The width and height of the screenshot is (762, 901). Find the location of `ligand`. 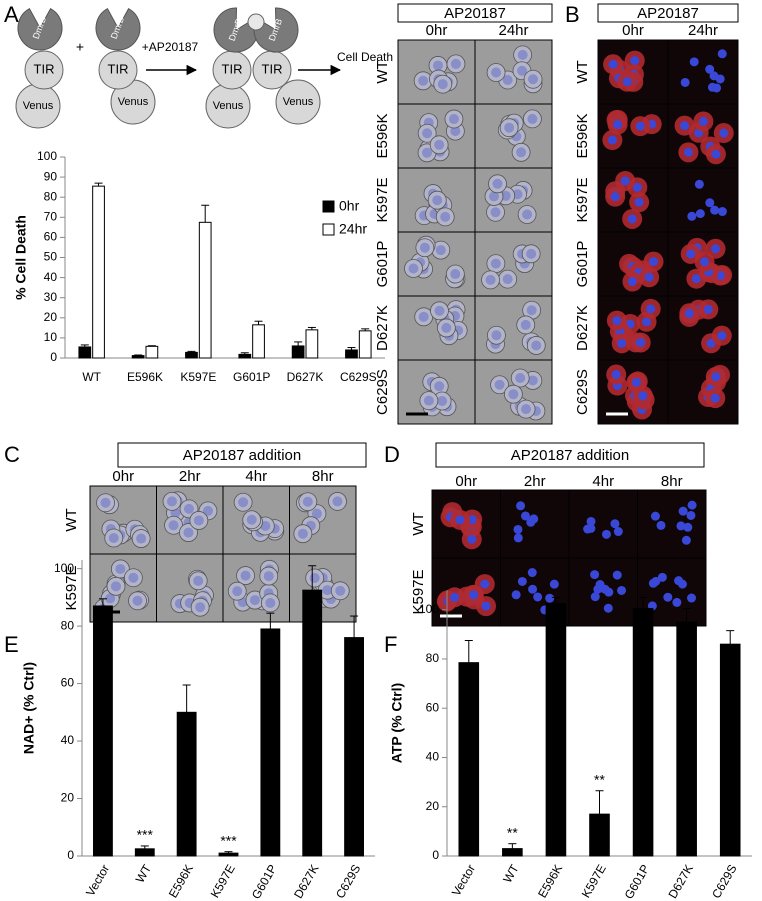

ligand is located at coordinates (256, 22).